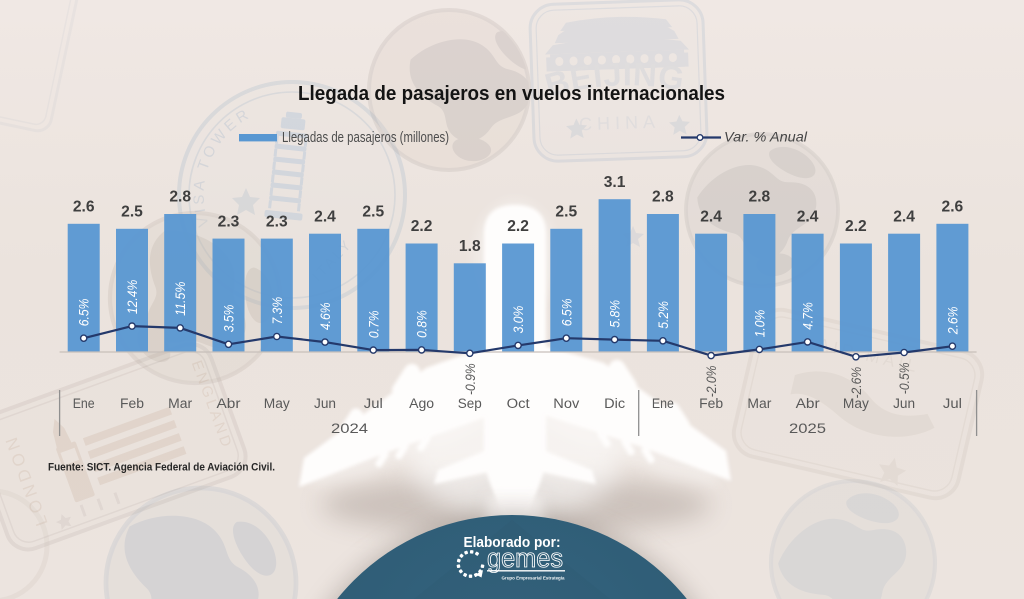 The image size is (1024, 599). What do you see at coordinates (518, 403) in the screenshot?
I see `svg-text: Oct` at bounding box center [518, 403].